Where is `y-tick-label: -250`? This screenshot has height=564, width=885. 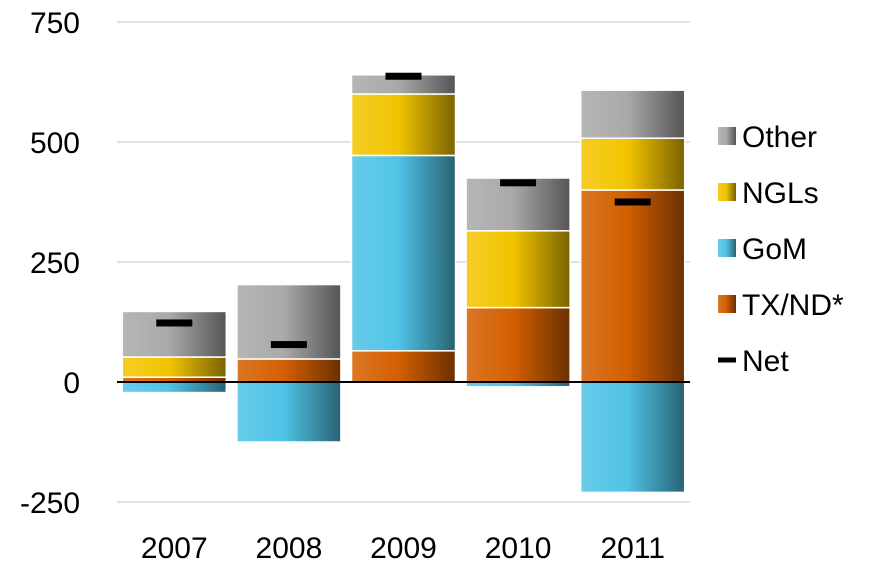
y-tick-label: -250 is located at coordinates (50, 503).